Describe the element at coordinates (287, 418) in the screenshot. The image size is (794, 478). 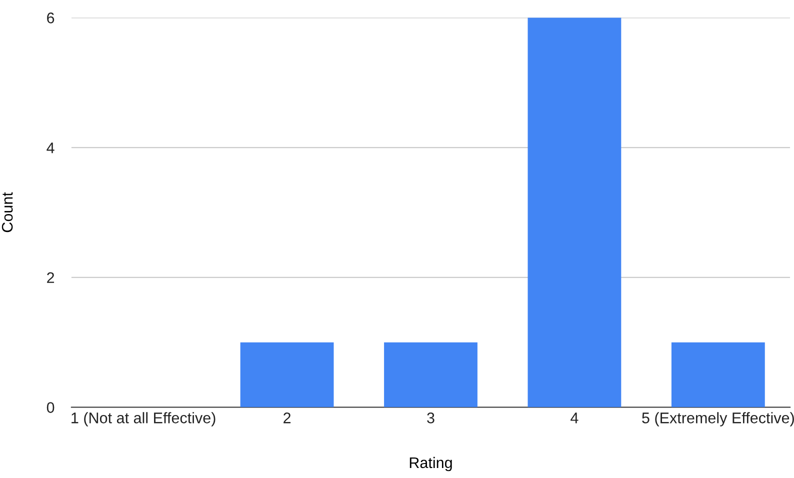
I see `x-tick-label: 2` at that location.